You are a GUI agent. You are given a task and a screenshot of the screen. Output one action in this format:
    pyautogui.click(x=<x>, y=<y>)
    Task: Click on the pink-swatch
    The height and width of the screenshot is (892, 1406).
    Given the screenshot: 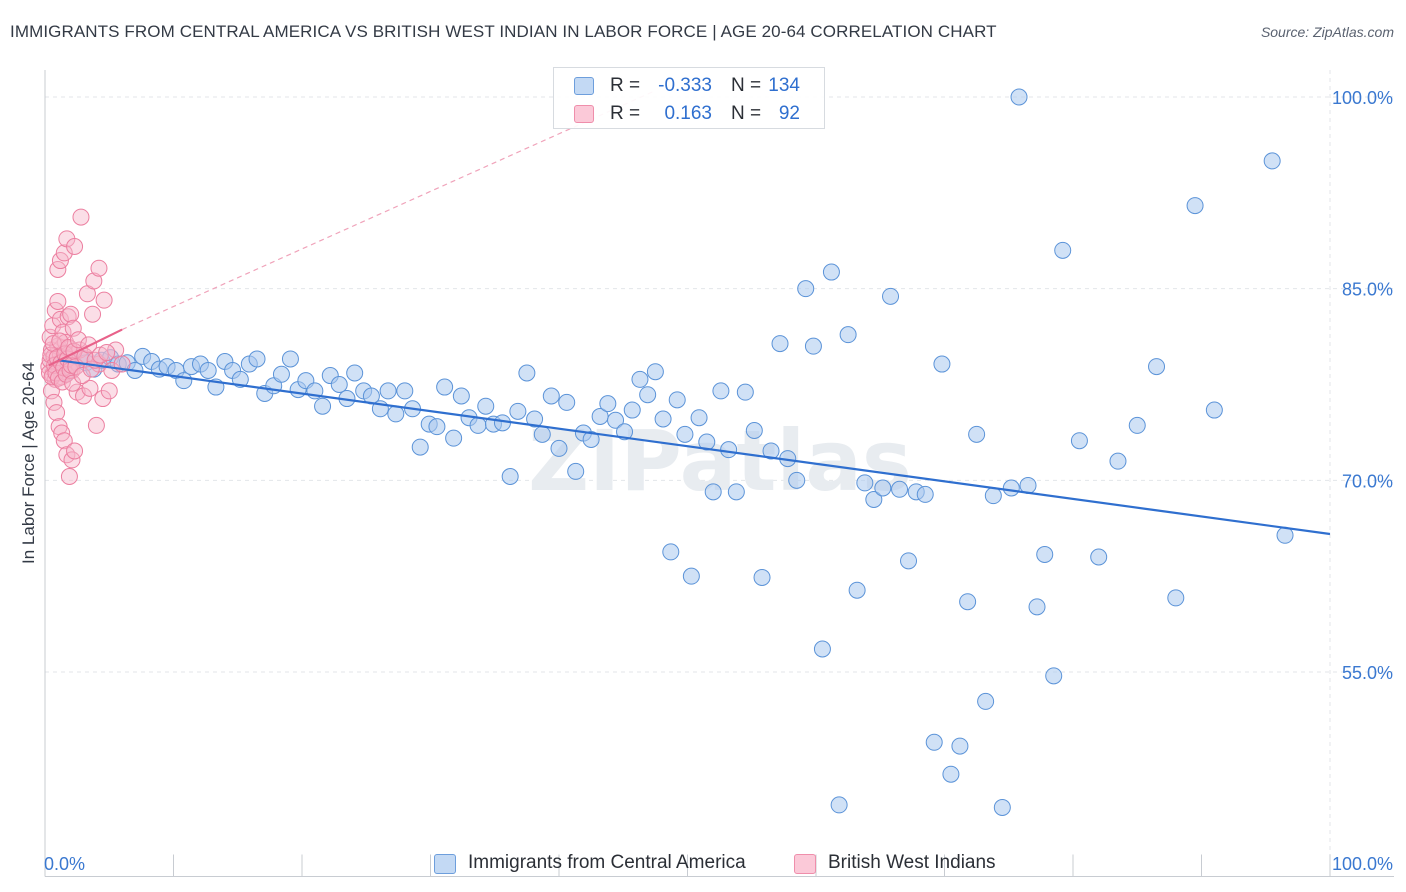 What is the action you would take?
    pyautogui.click(x=584, y=114)
    